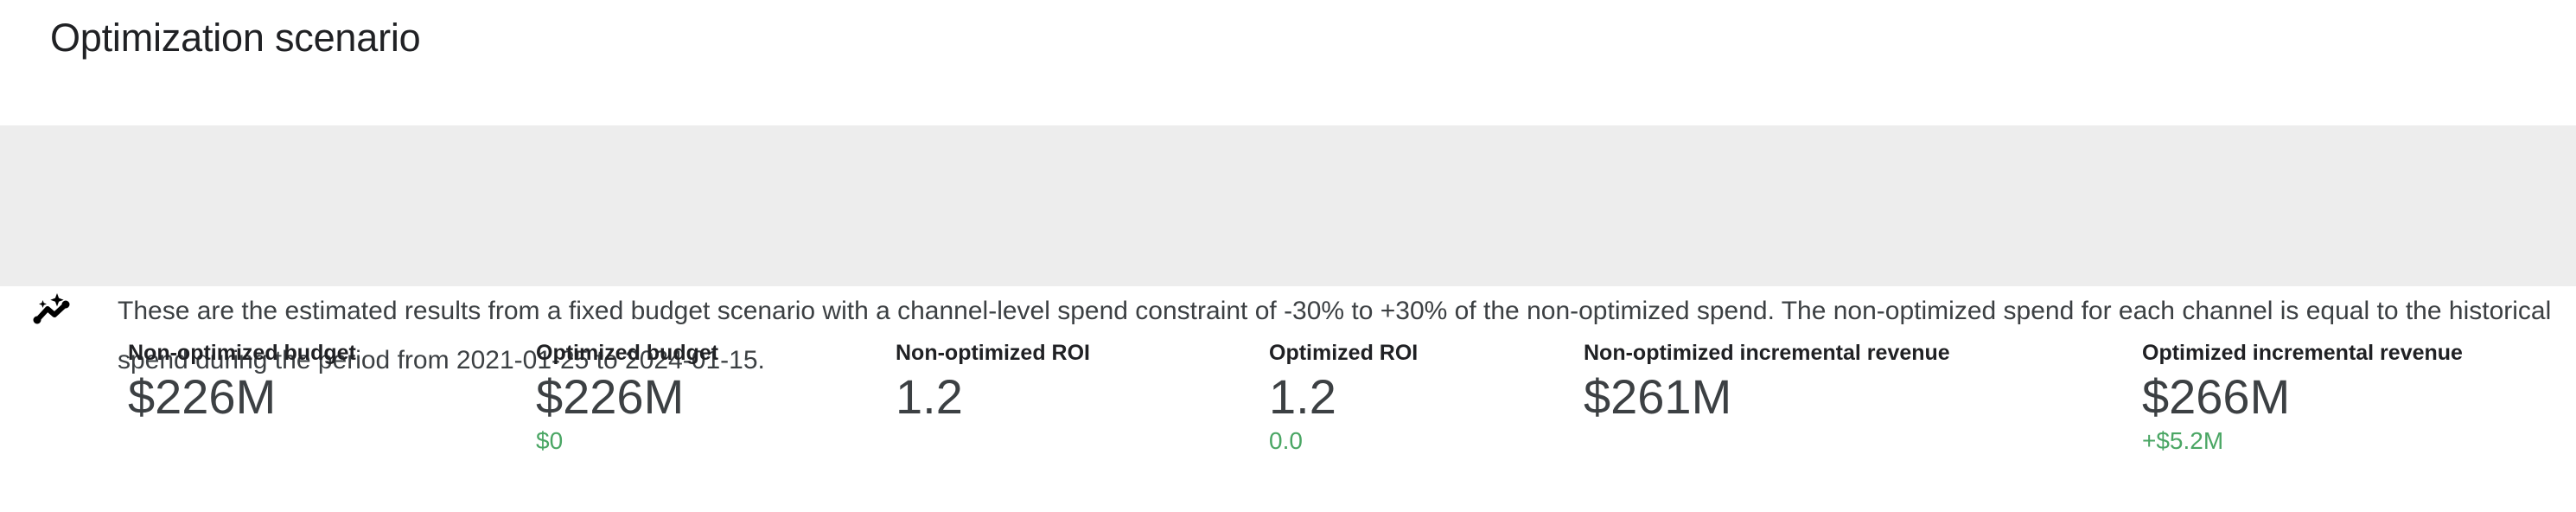 This screenshot has width=2576, height=512. I want to click on insights-sparkline-icon, so click(51, 310).